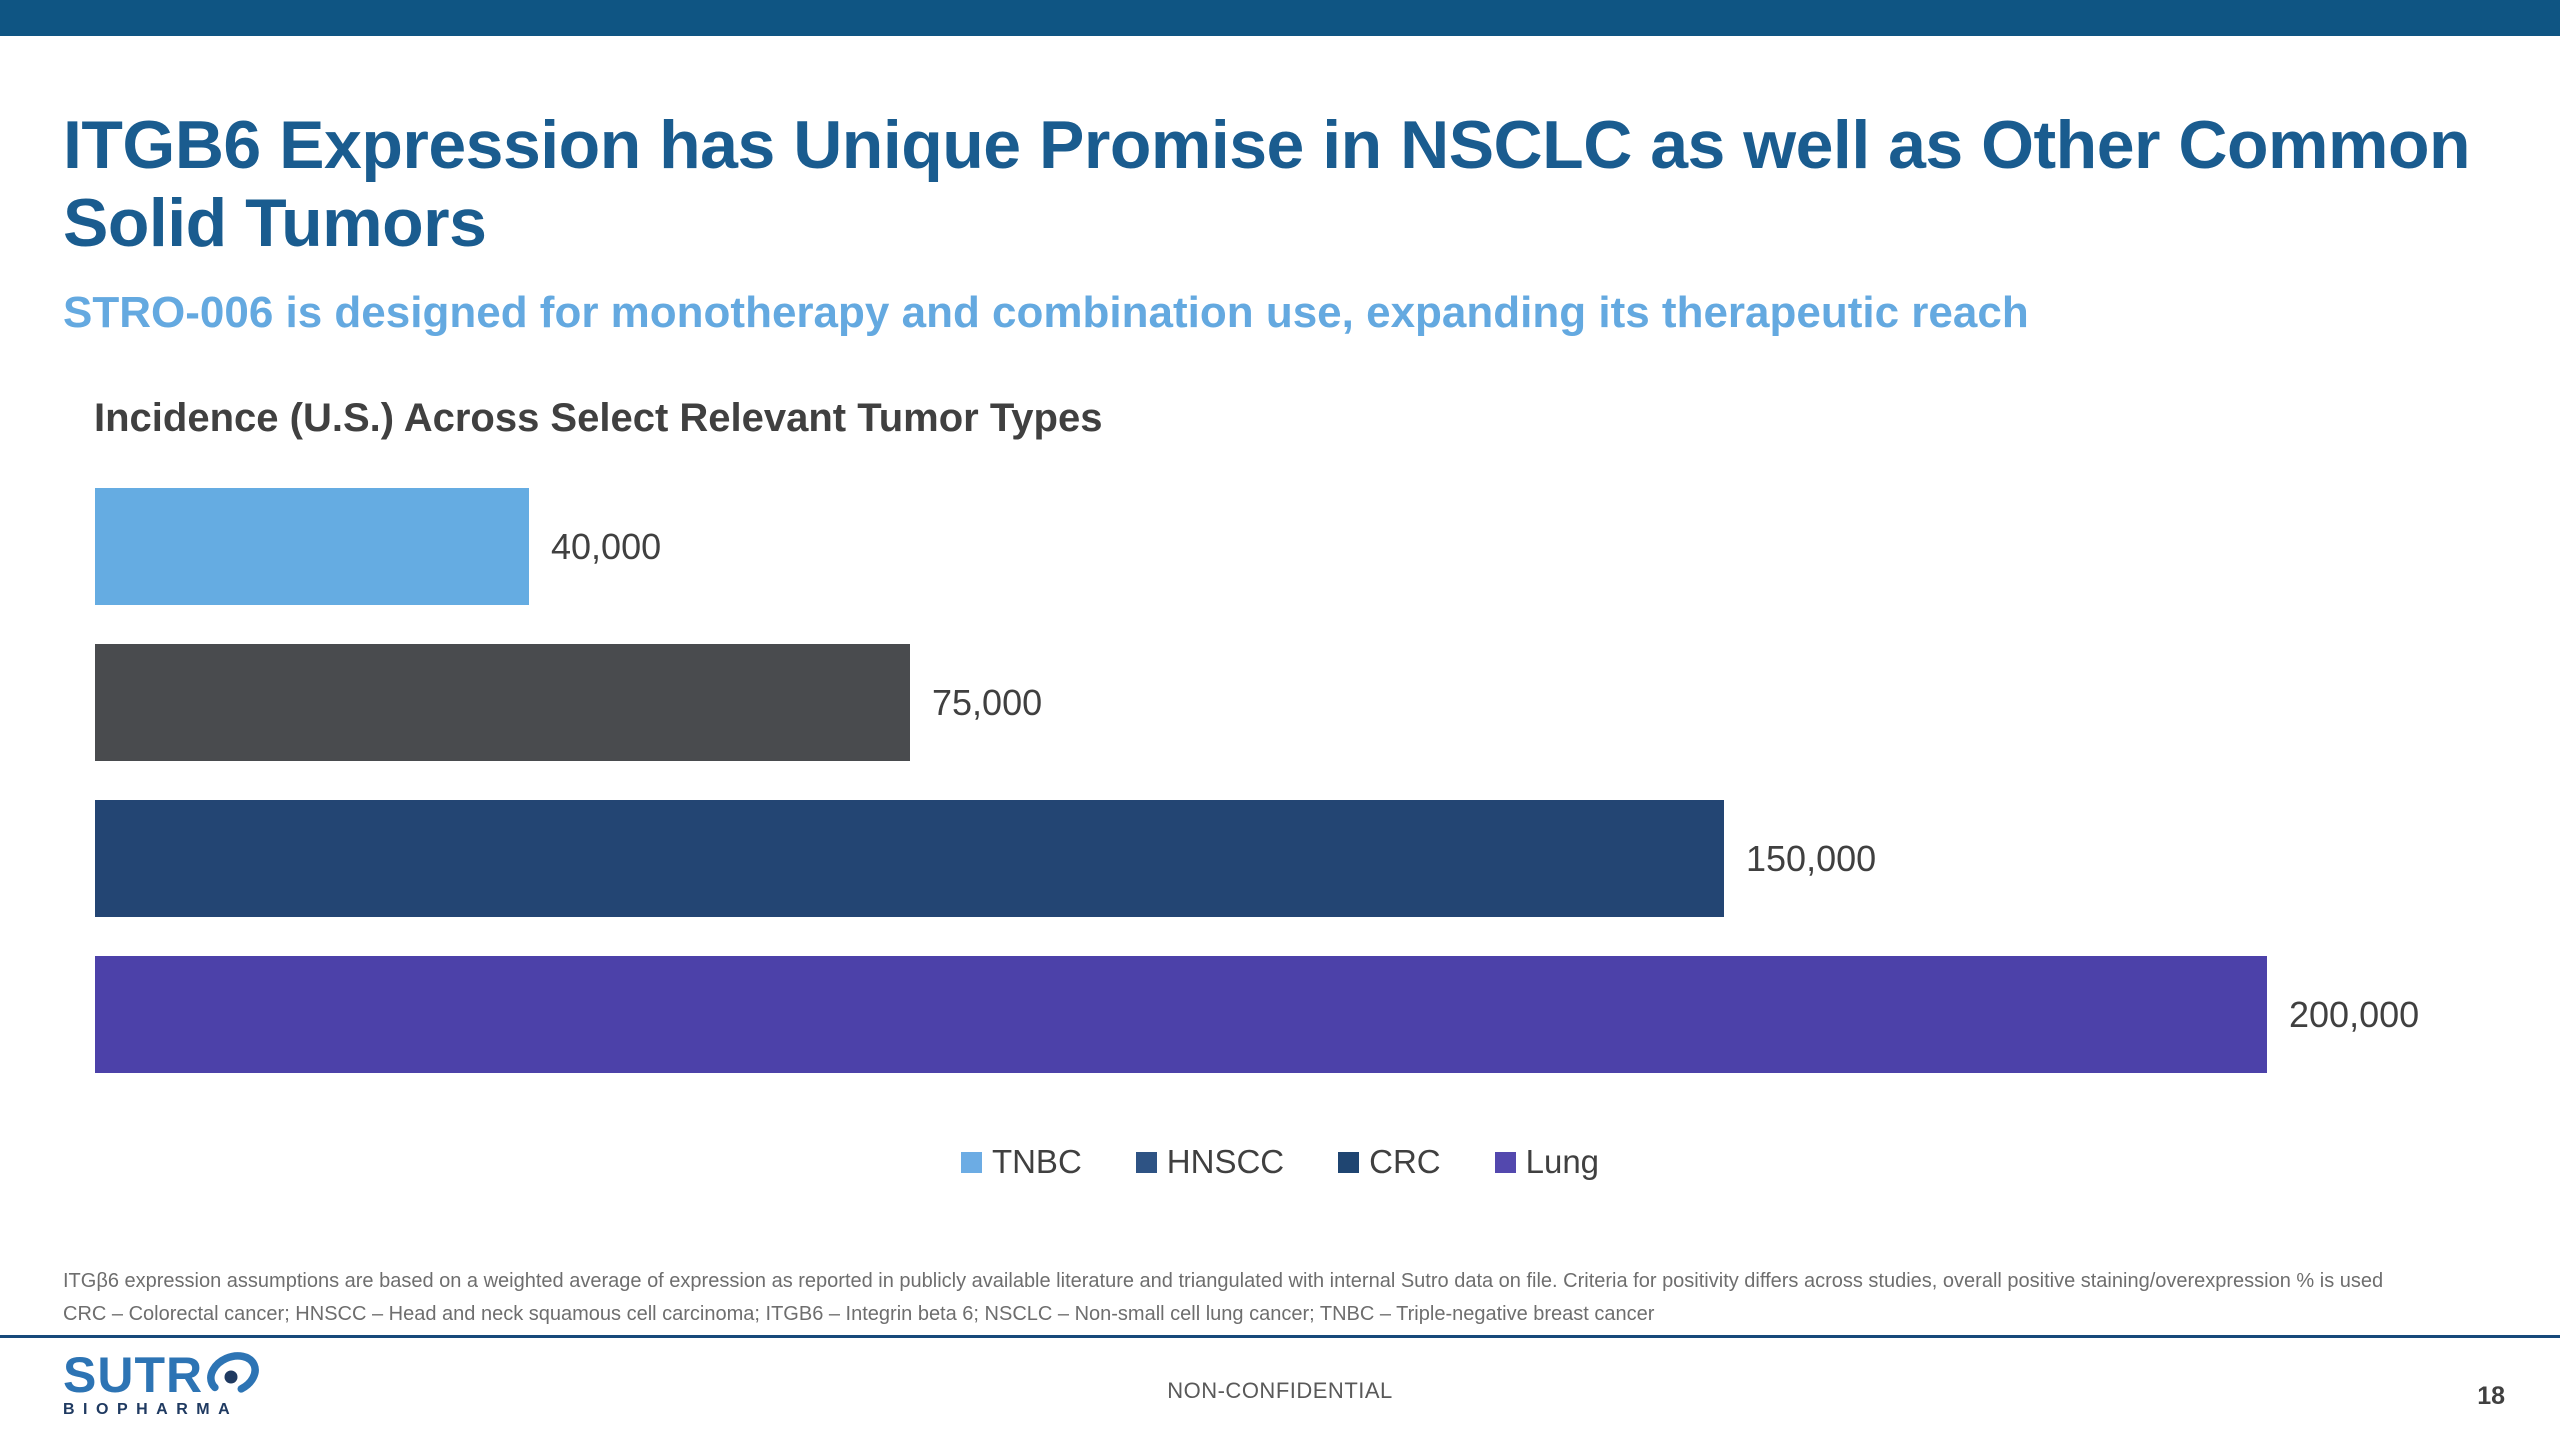  Describe the element at coordinates (987, 702) in the screenshot. I see `bar-value-label-hnscc: 75,000` at that location.